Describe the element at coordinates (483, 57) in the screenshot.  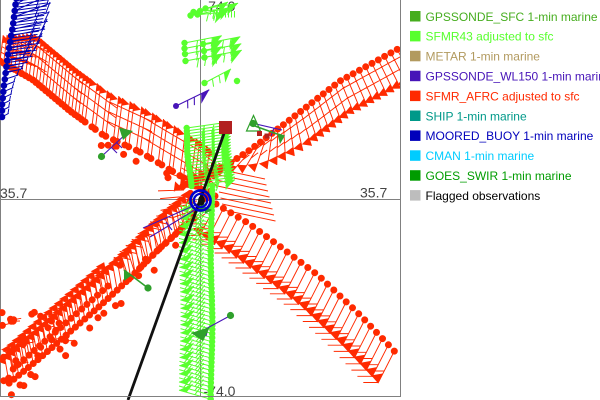
I see `svg-text: METAR 1-min marine` at that location.